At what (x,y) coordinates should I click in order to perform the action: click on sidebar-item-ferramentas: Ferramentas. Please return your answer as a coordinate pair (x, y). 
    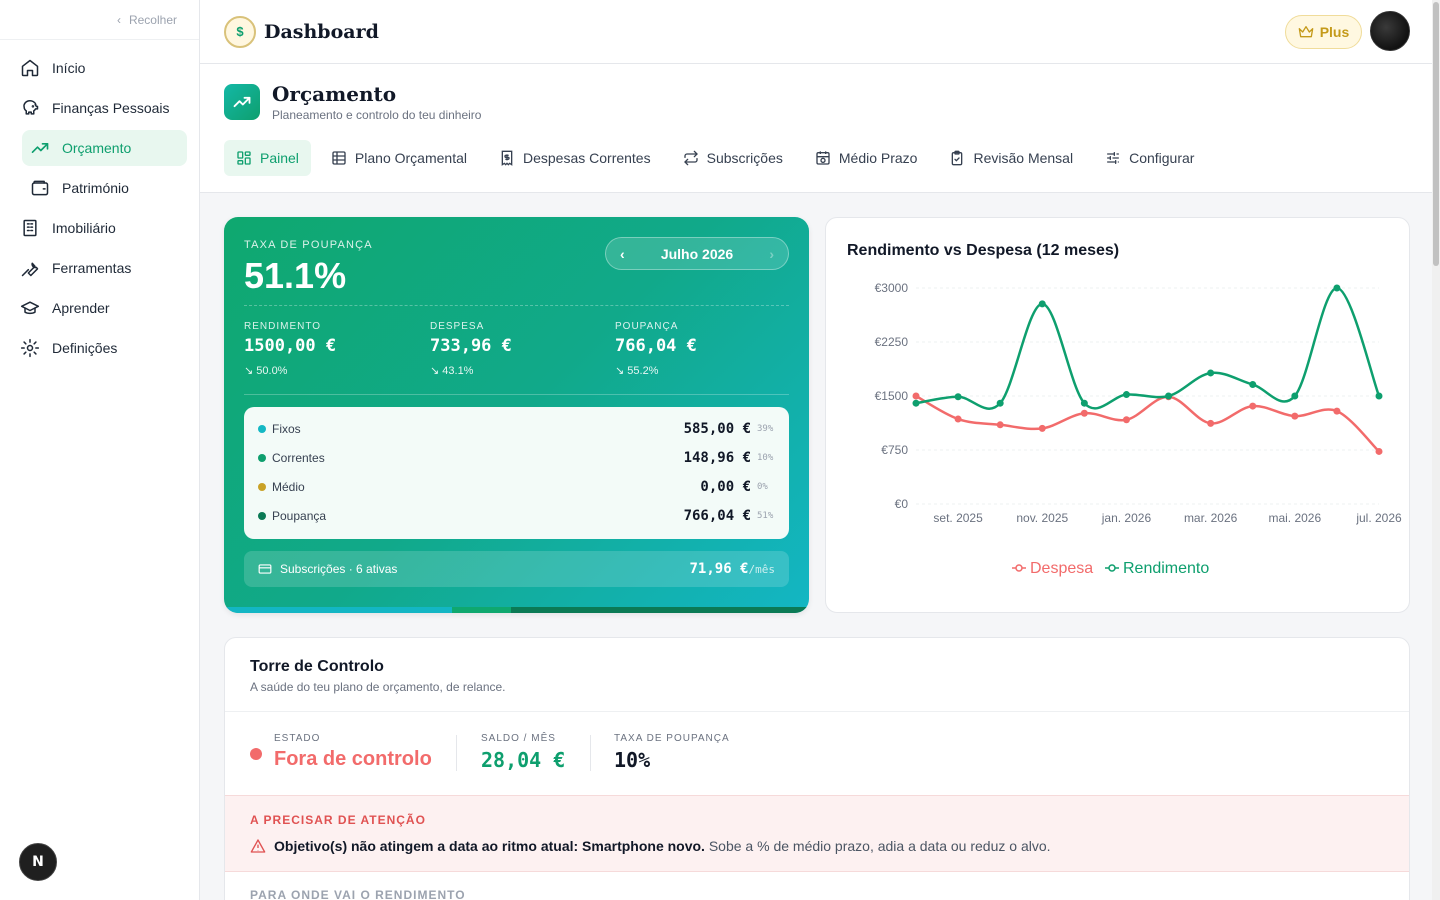
    Looking at the image, I should click on (99, 268).